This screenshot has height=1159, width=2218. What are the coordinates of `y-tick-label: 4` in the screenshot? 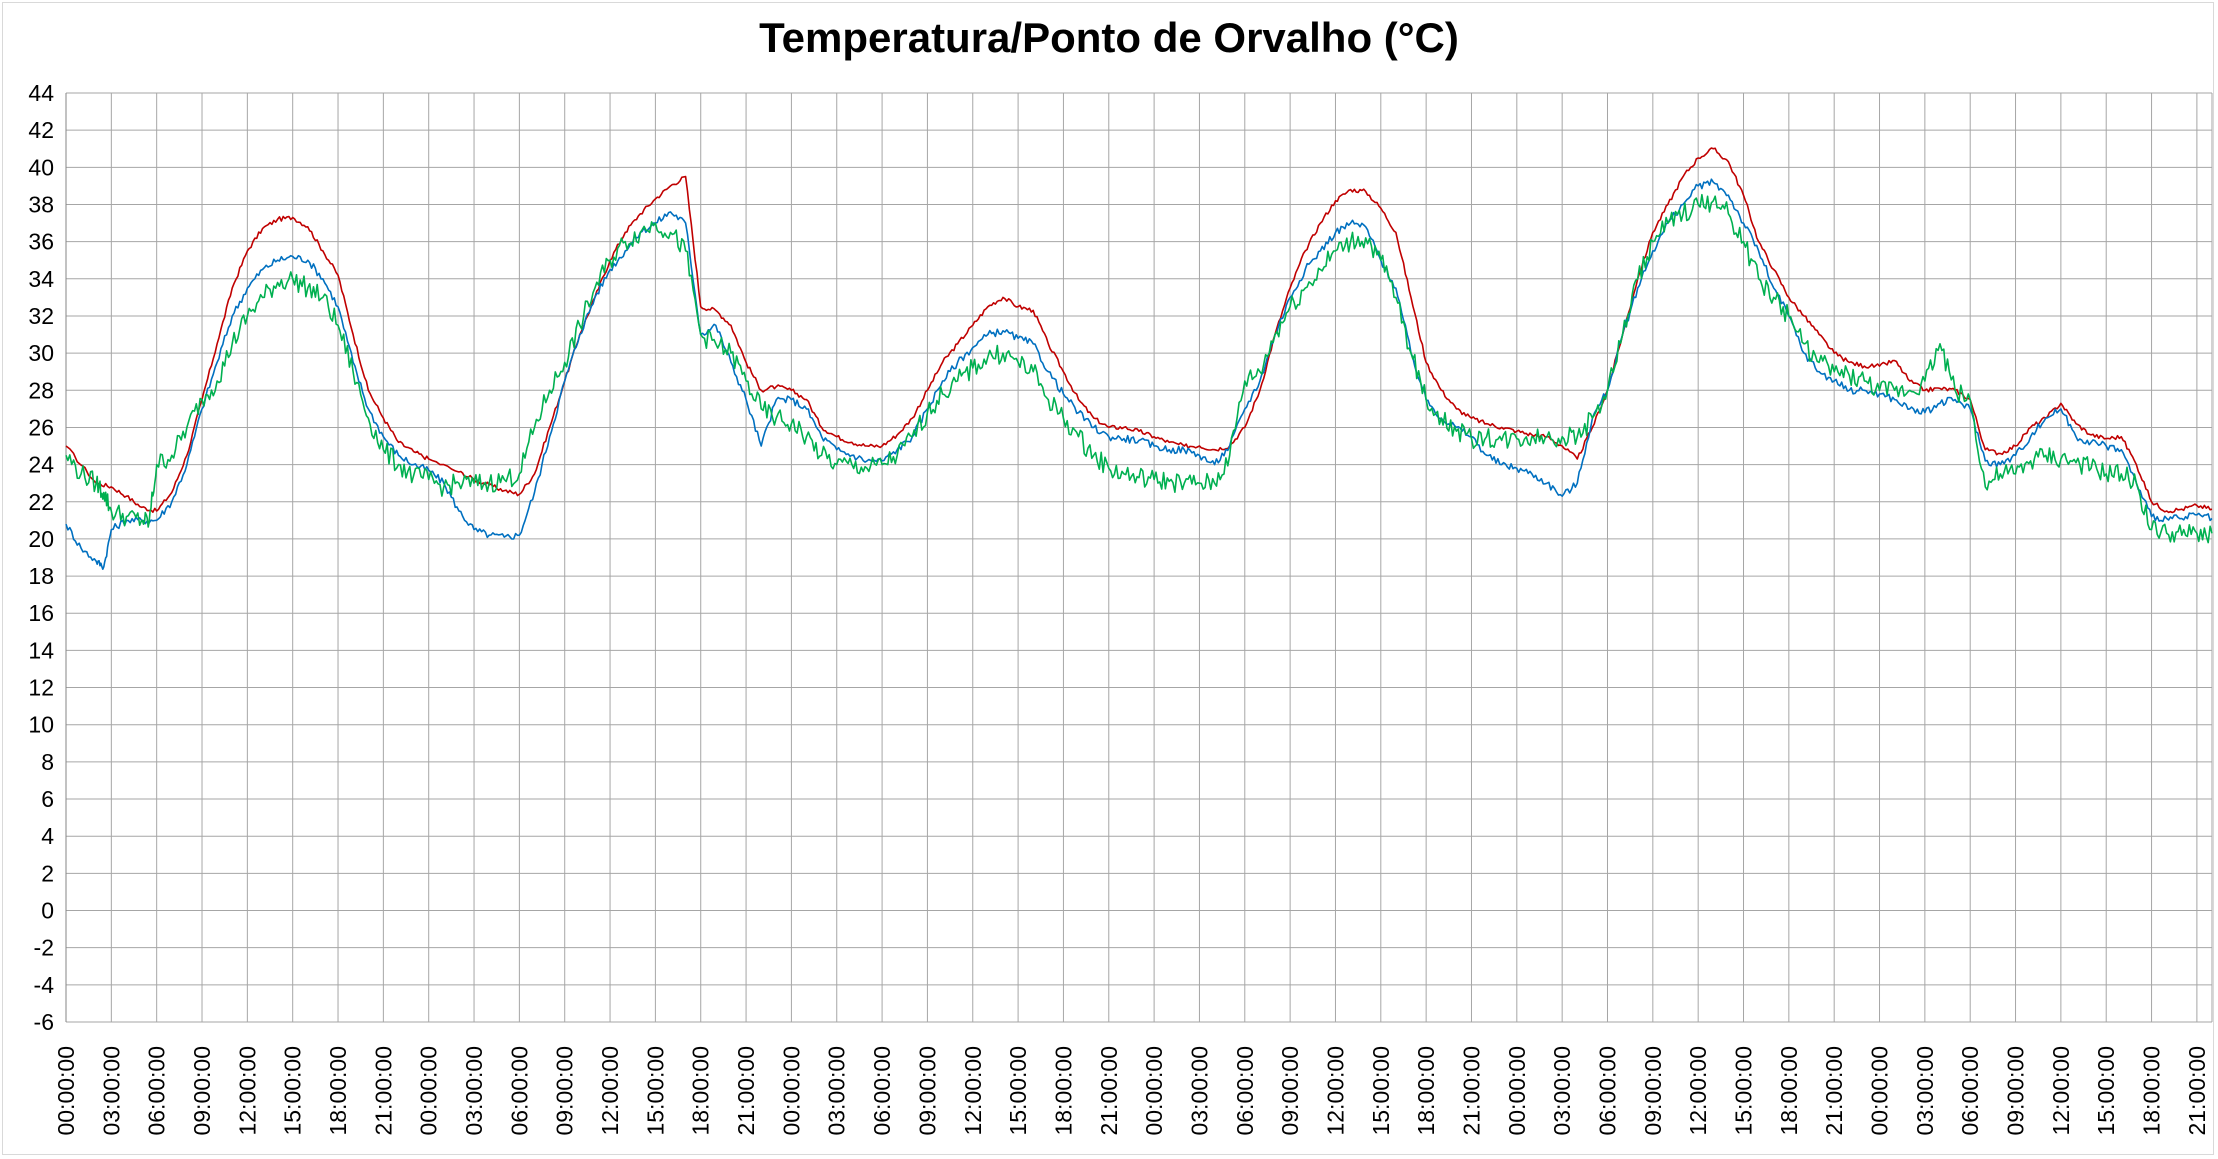 It's located at (47, 836).